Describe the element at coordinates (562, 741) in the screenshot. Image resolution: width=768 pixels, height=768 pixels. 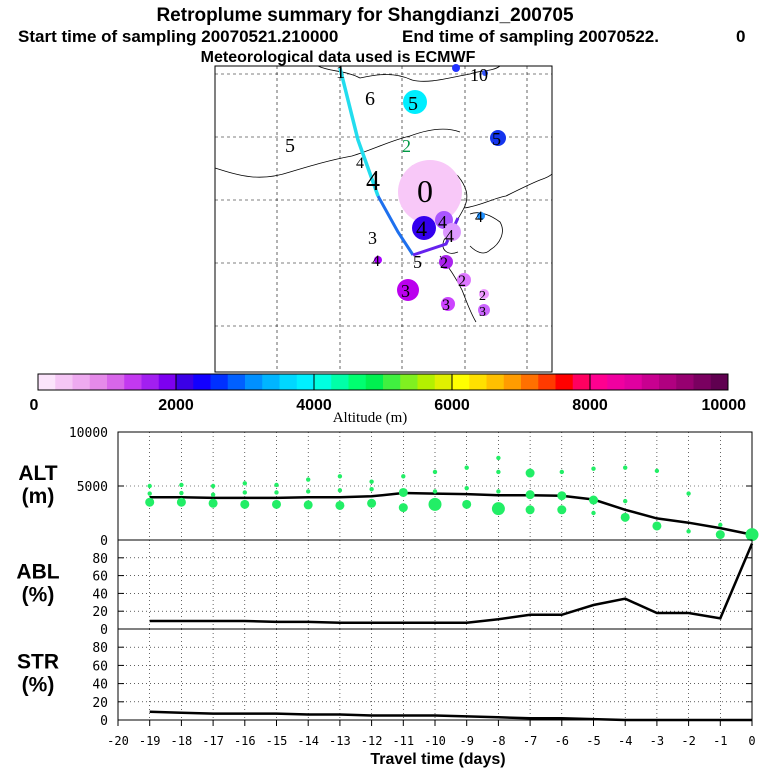
I see `x-tick-label-14: -6` at that location.